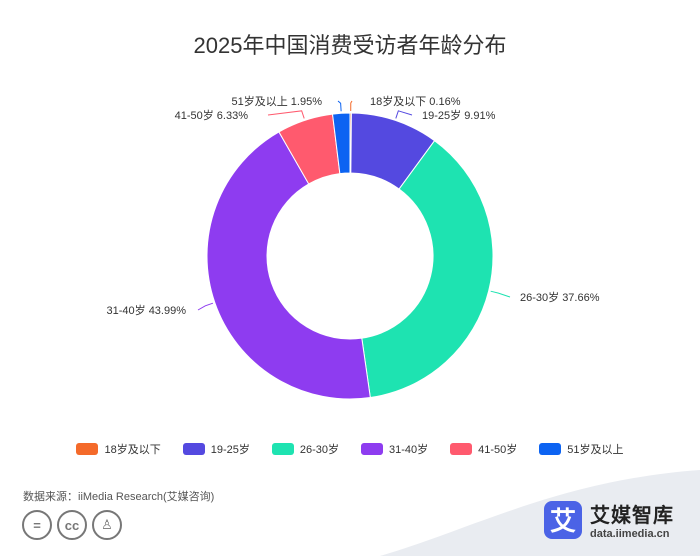 This screenshot has width=700, height=556. What do you see at coordinates (277, 101) in the screenshot?
I see `data-label-6: 51岁及以上 1.95%` at bounding box center [277, 101].